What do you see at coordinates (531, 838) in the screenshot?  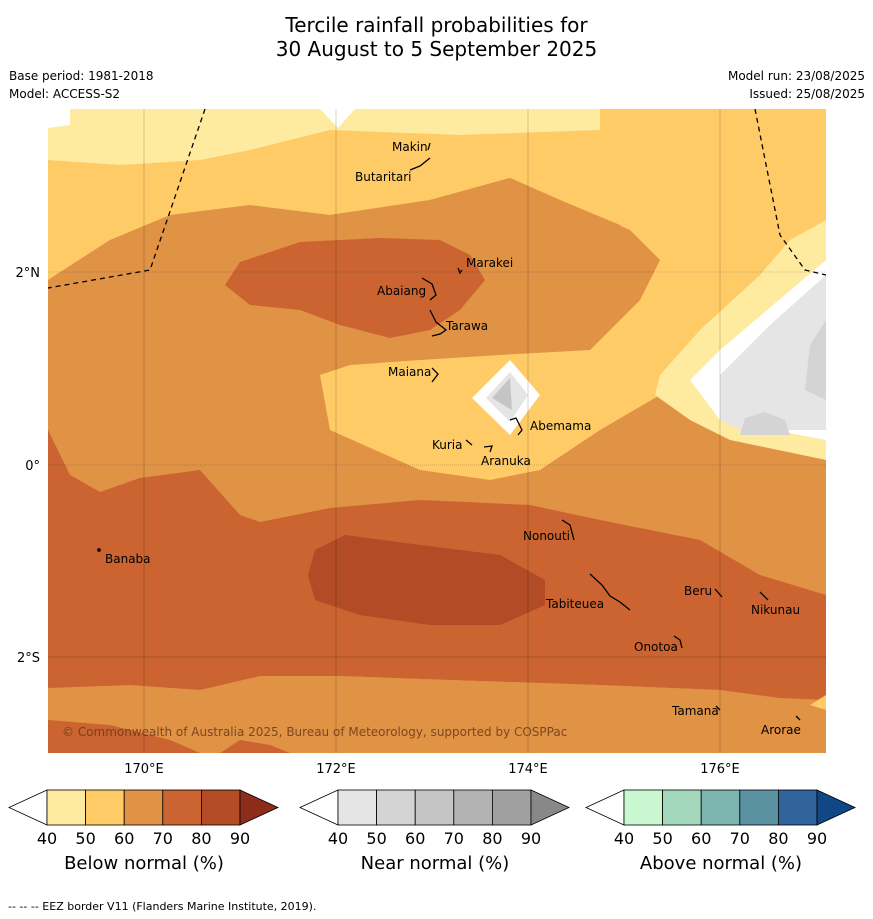 I see `colorbar-near-tick: 90` at bounding box center [531, 838].